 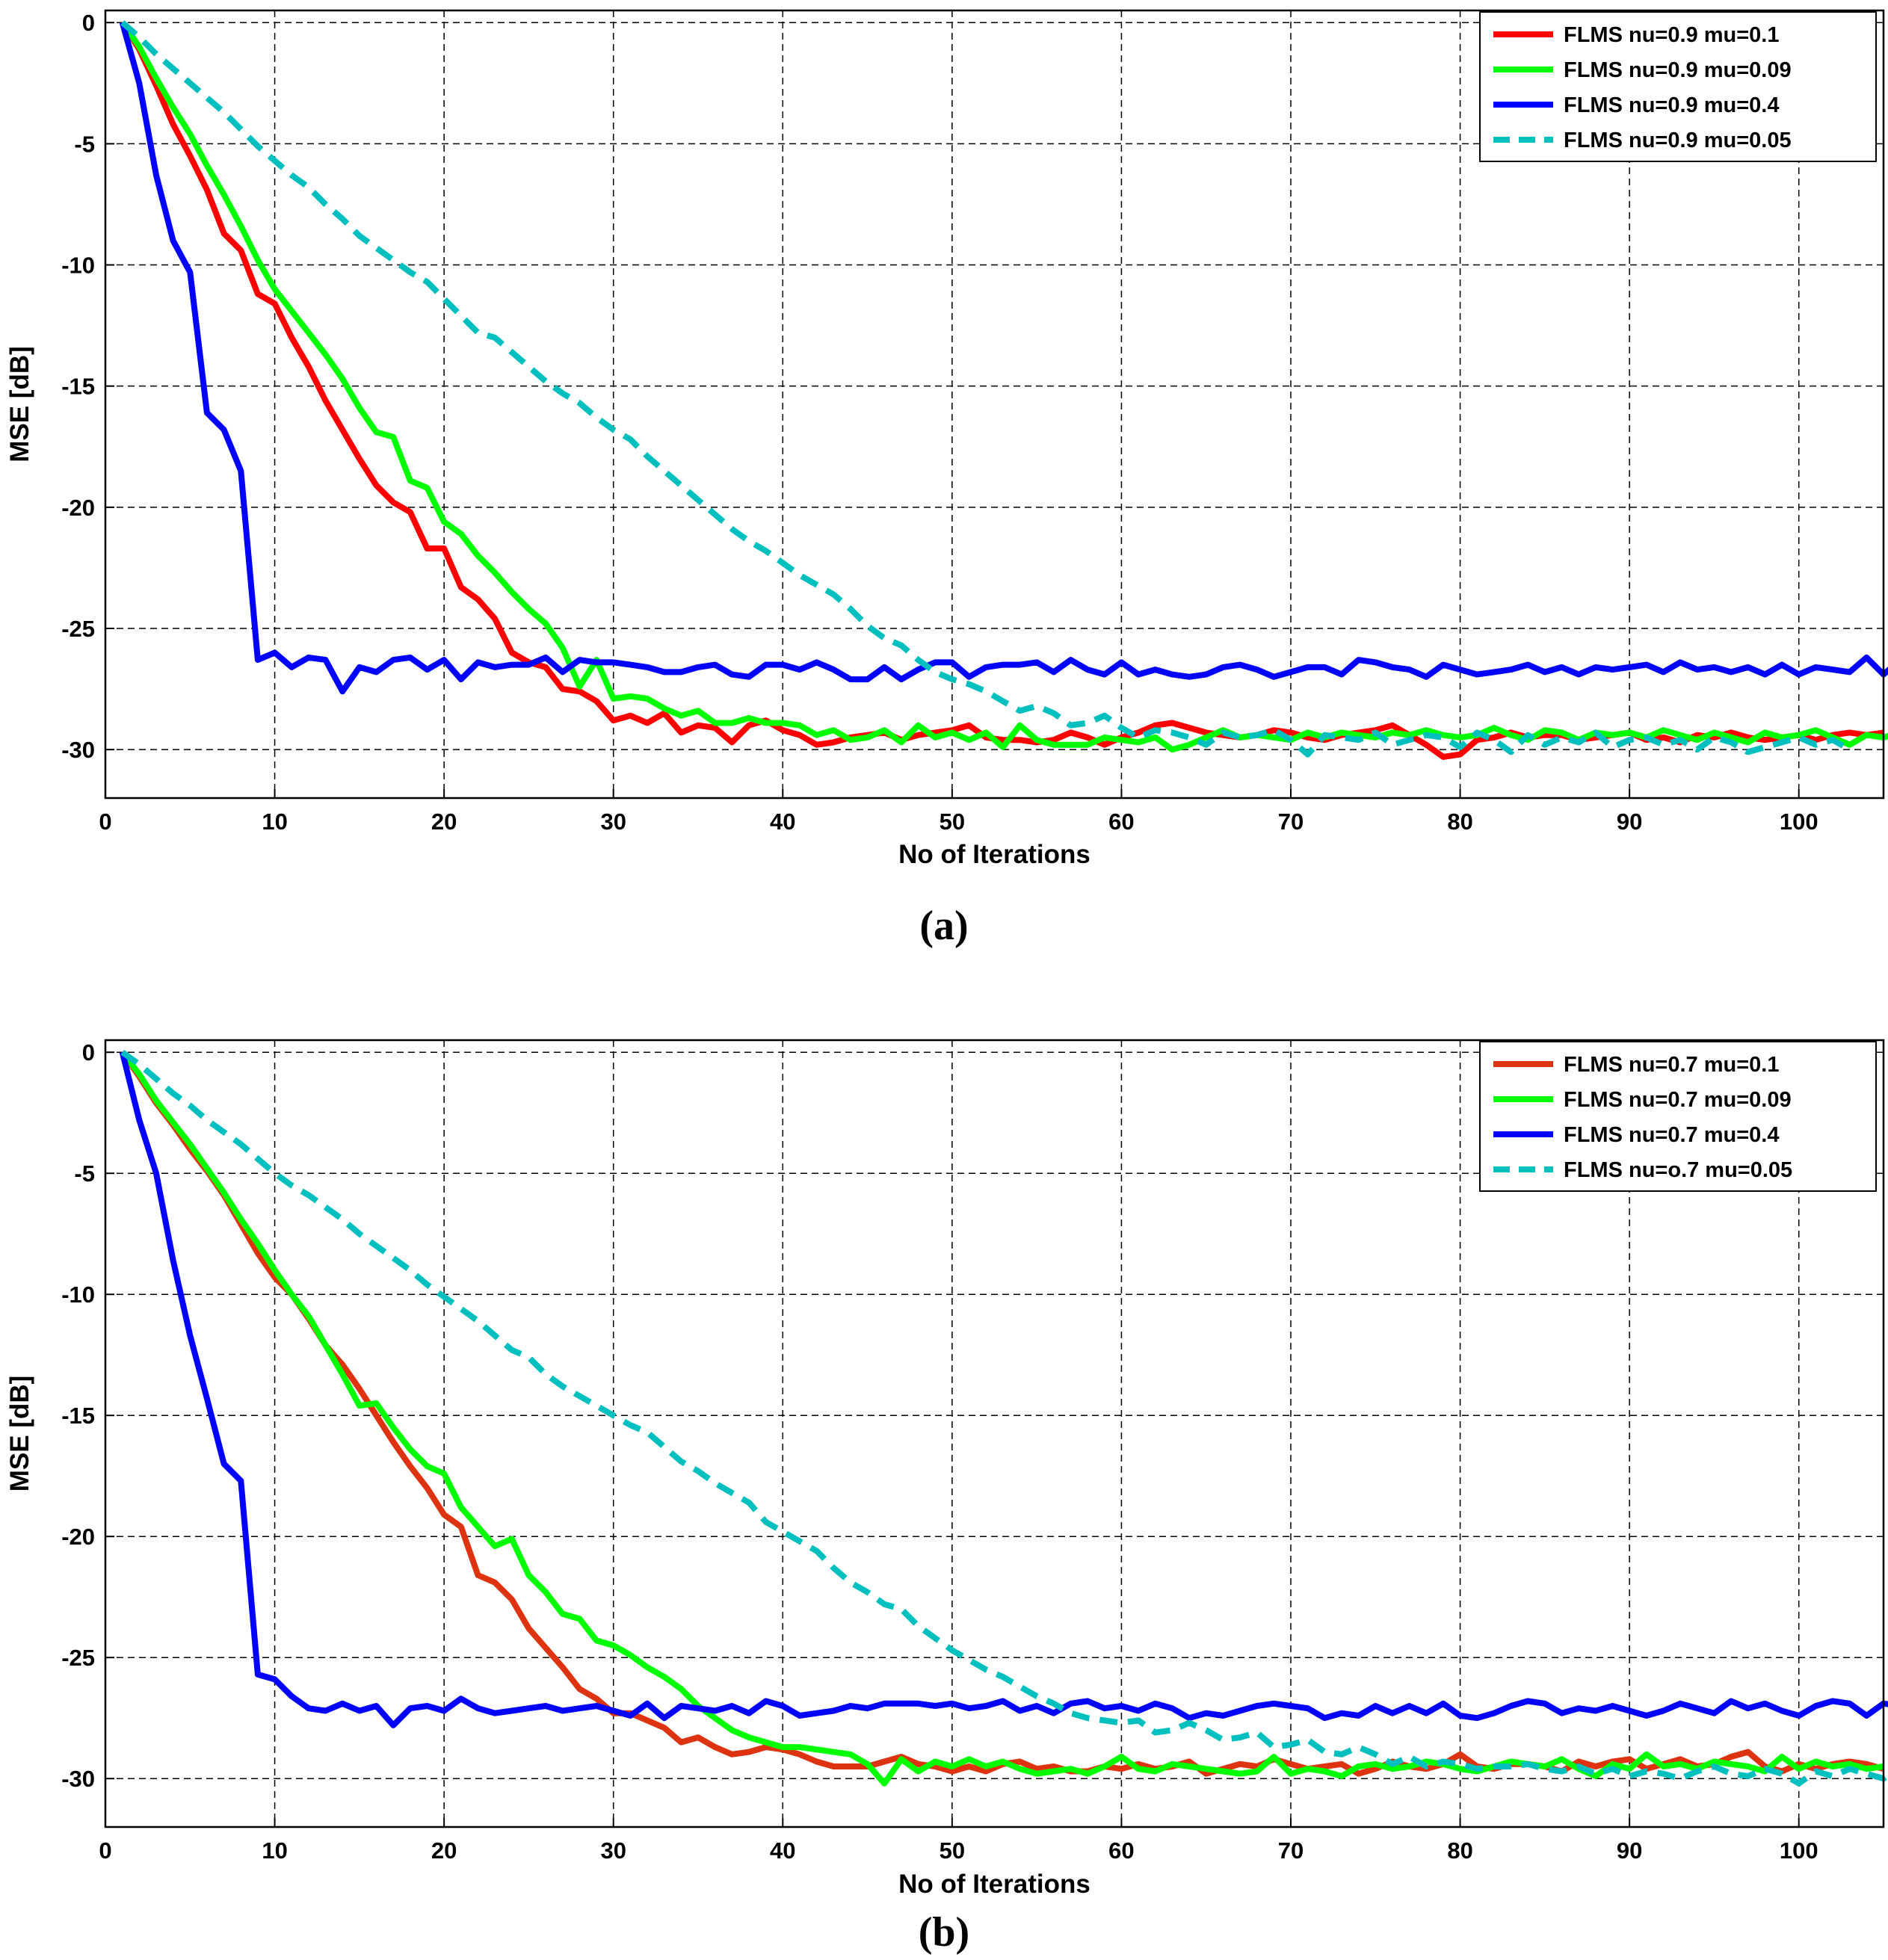 I want to click on caption-a: (a), so click(x=943, y=926).